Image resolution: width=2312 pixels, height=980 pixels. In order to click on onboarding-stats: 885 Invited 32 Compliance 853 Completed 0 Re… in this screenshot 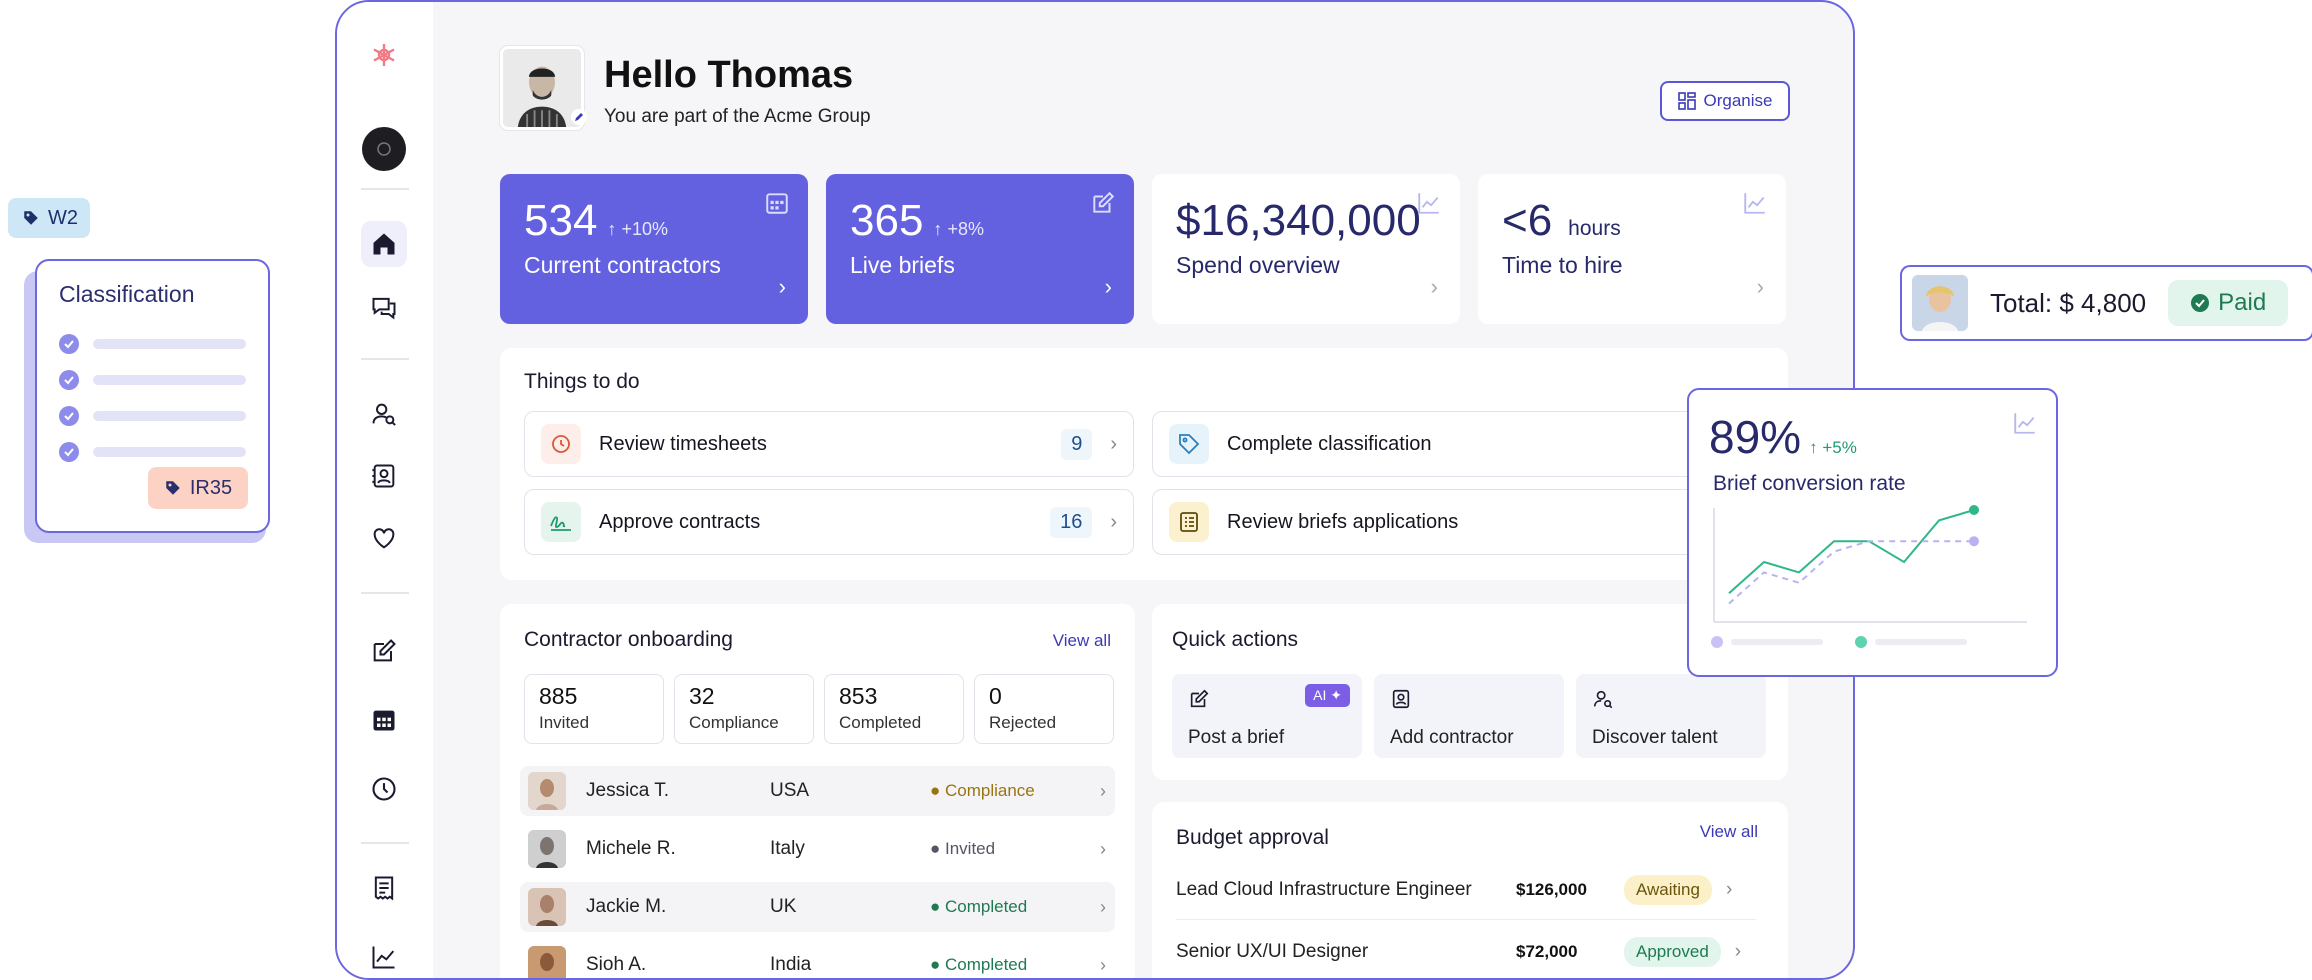, I will do `click(819, 709)`.